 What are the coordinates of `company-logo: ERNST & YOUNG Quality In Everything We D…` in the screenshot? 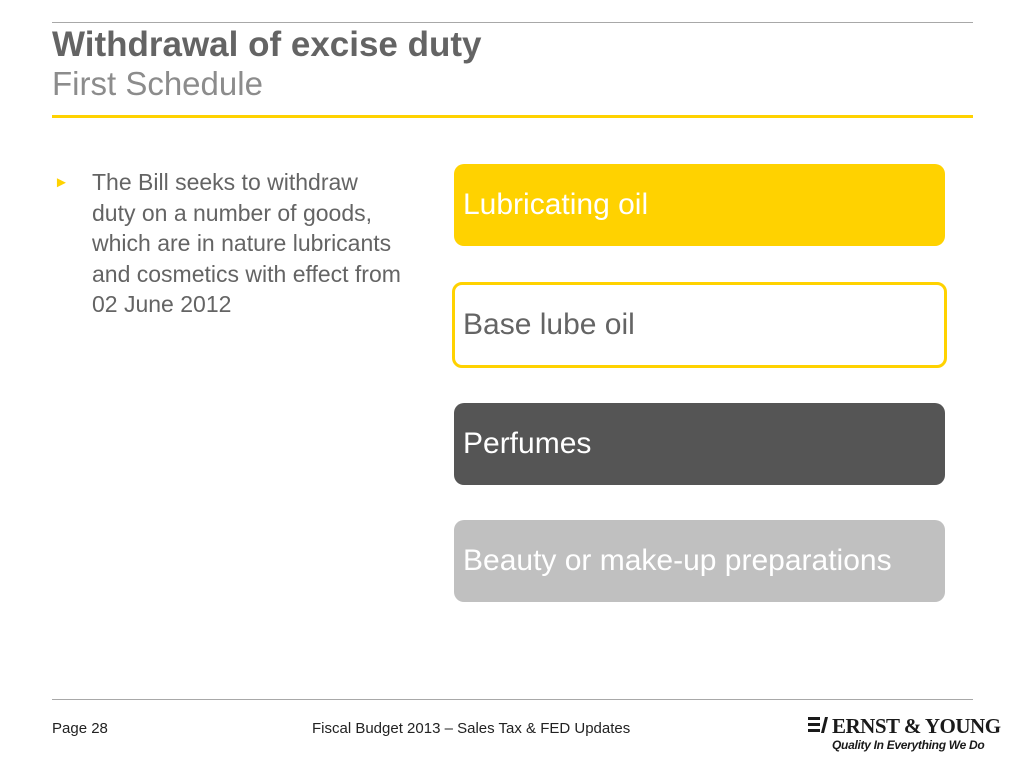 It's located at (904, 735).